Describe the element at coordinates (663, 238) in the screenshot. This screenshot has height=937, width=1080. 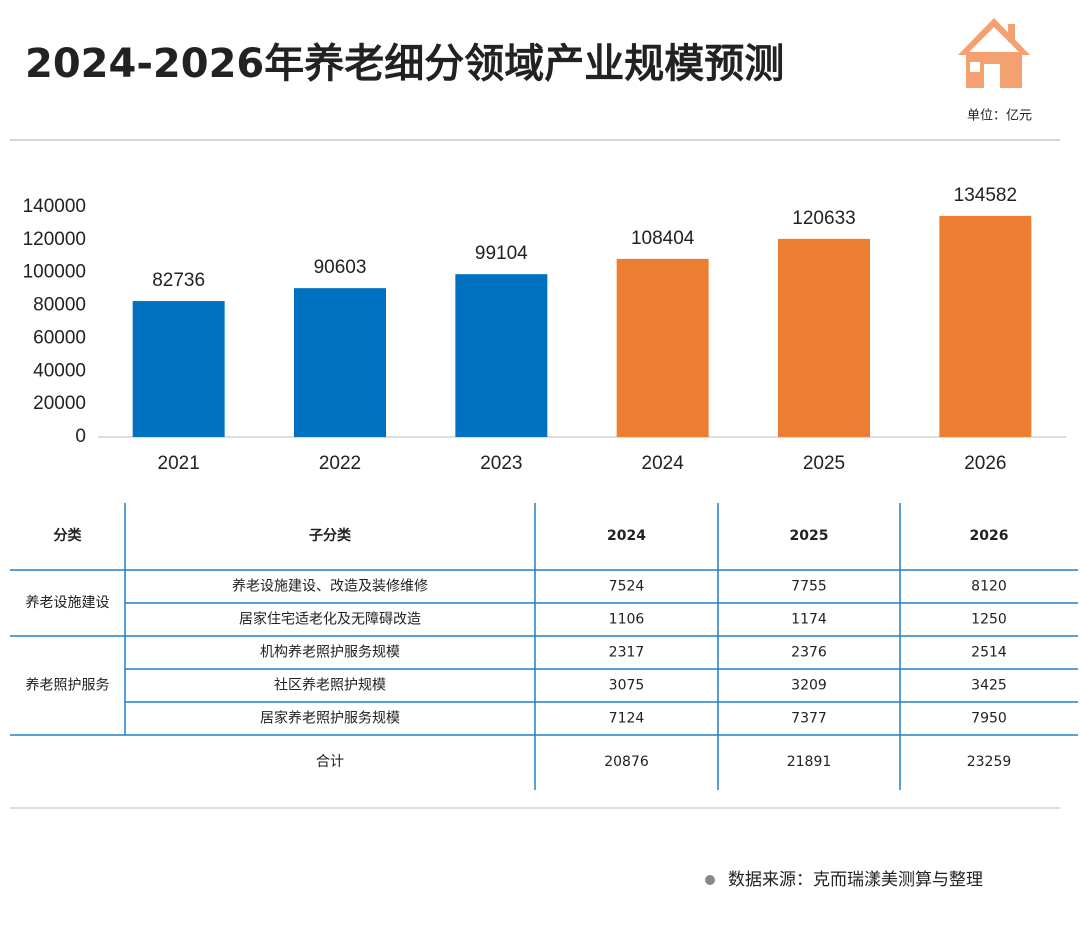
I see `value-label: 108404` at that location.